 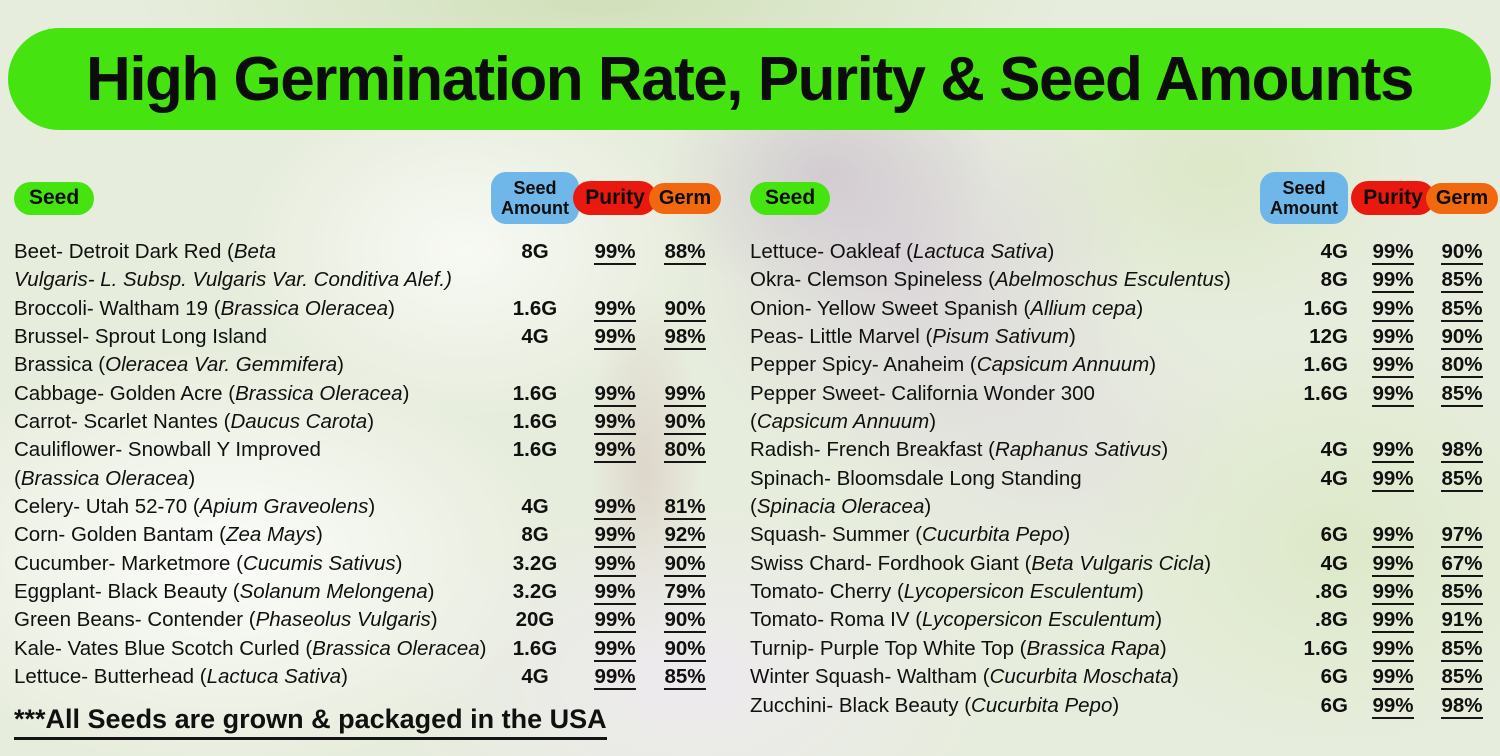 I want to click on seed-name: Lettuce- Butterhead (Lactuca Sativa), so click(x=258, y=676).